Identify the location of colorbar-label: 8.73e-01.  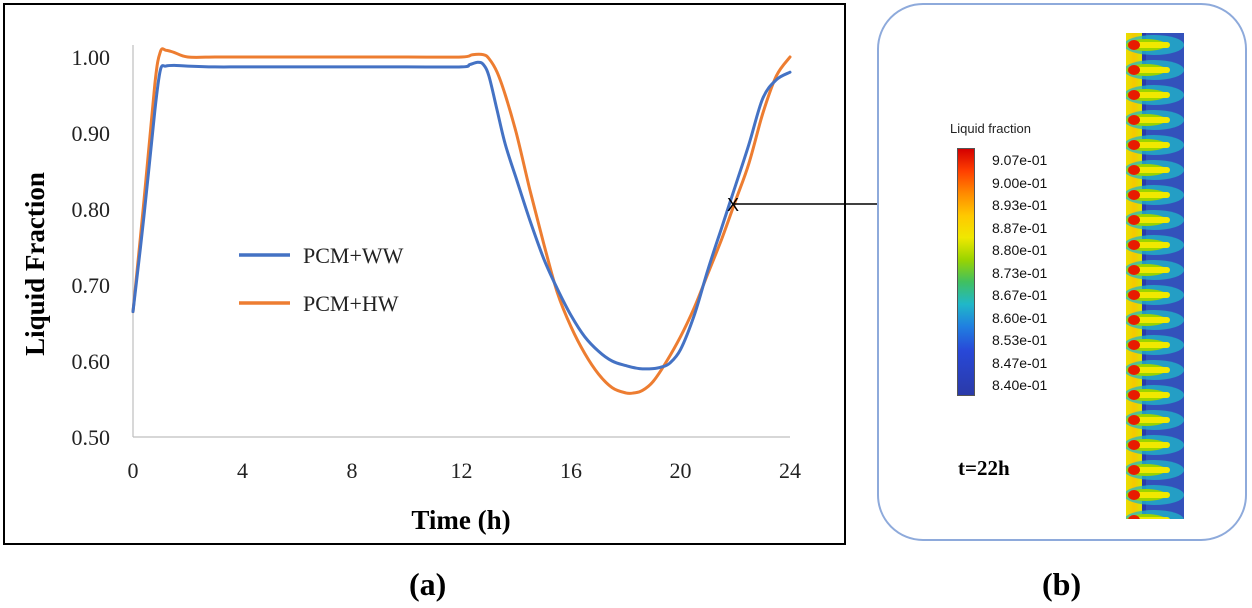
(1020, 273).